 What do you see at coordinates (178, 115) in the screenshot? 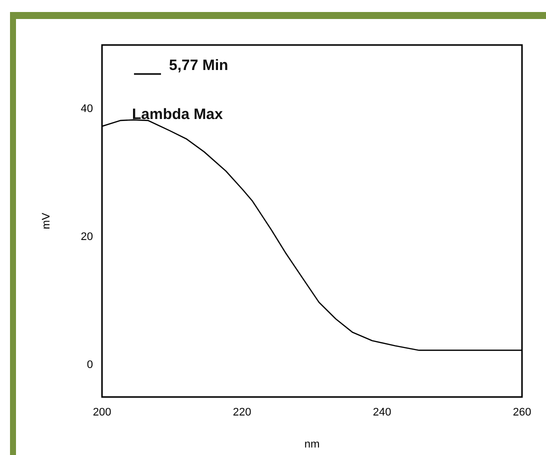
I see `annotation: Lambda Max` at bounding box center [178, 115].